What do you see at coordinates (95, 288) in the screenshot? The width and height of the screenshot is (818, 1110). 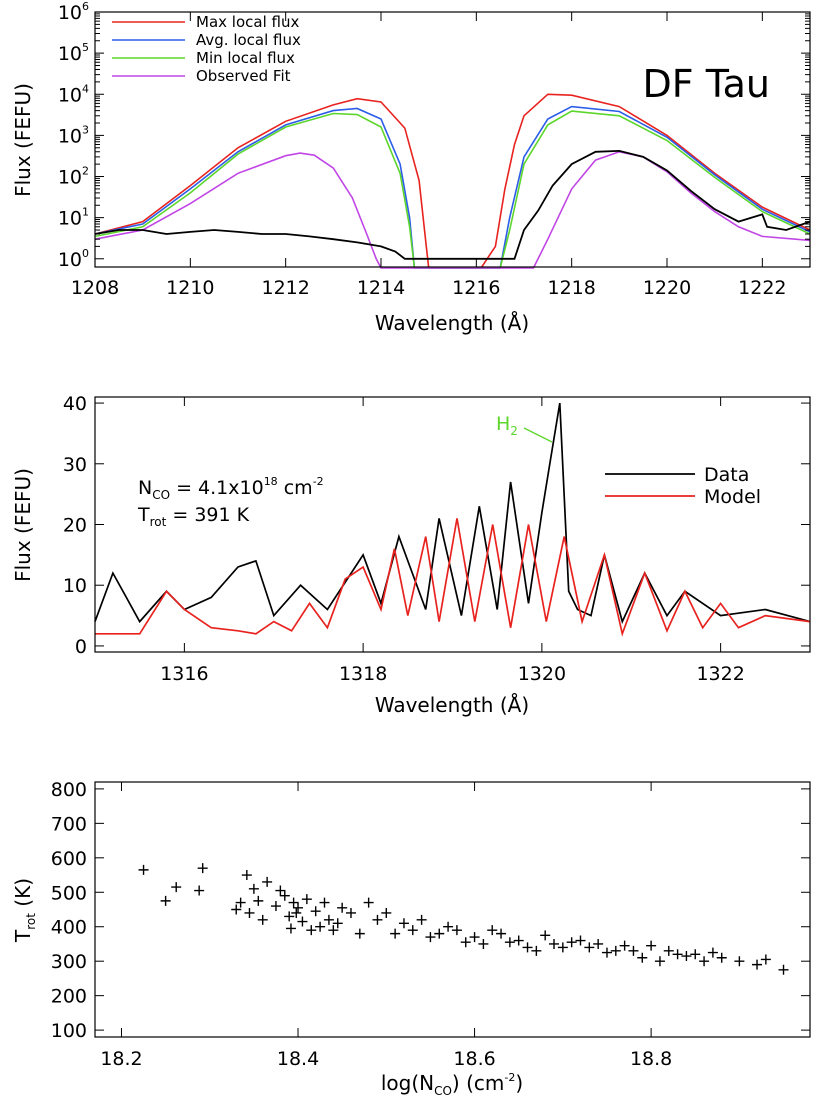 I see `xtick-label: 1208` at bounding box center [95, 288].